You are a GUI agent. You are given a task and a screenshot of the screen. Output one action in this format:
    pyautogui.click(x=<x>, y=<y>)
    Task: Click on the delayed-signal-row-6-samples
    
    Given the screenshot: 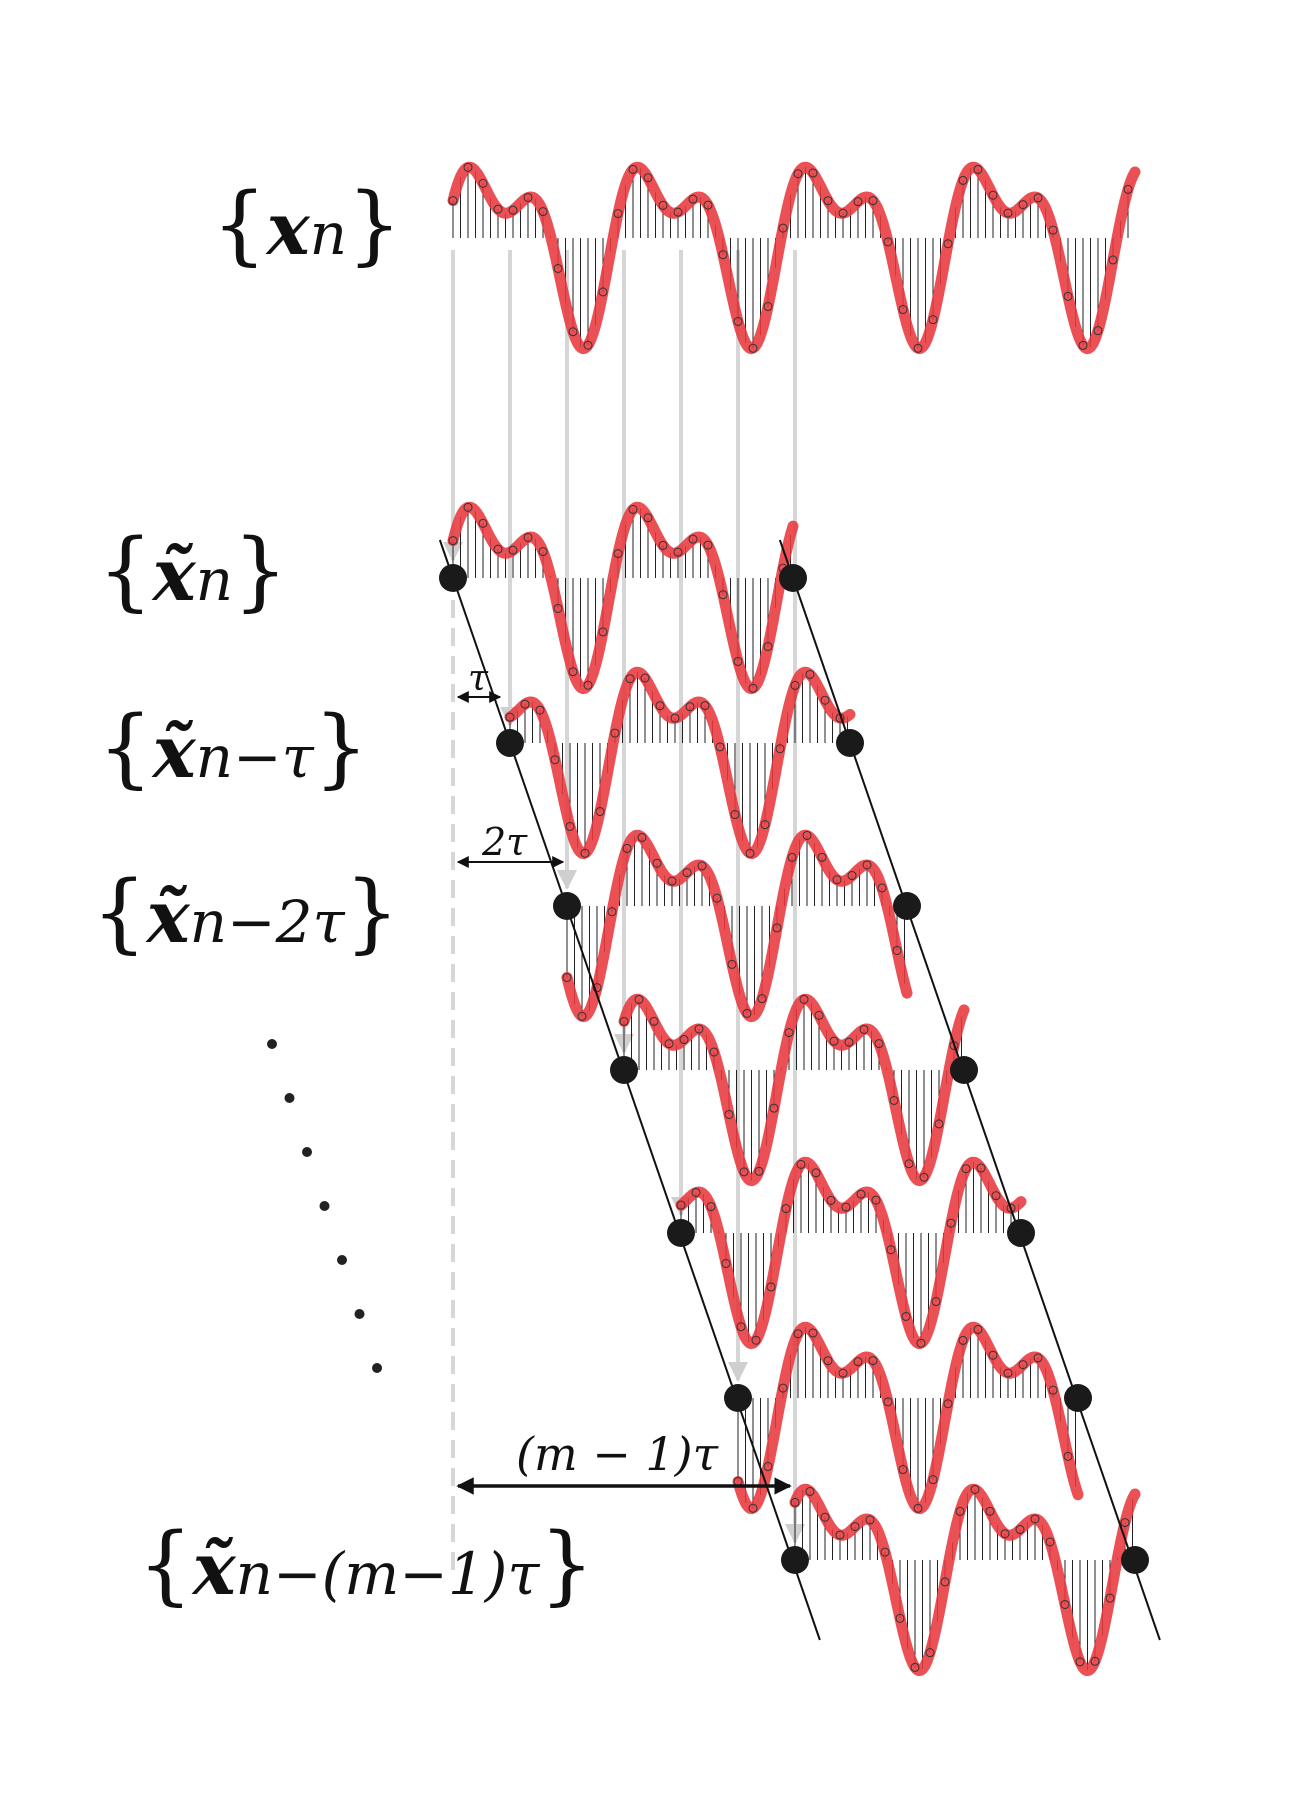 What is the action you would take?
    pyautogui.click(x=960, y=1578)
    